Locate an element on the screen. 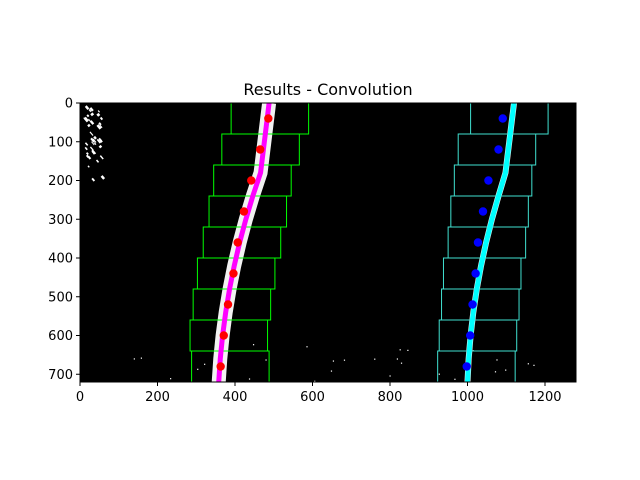 This screenshot has height=480, width=640. y-tick-label: 300 is located at coordinates (60, 220).